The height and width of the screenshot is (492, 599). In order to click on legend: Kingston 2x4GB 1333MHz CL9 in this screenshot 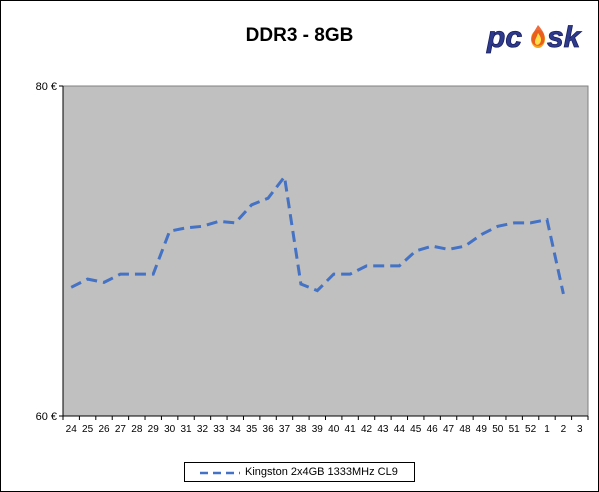, I will do `click(299, 472)`.